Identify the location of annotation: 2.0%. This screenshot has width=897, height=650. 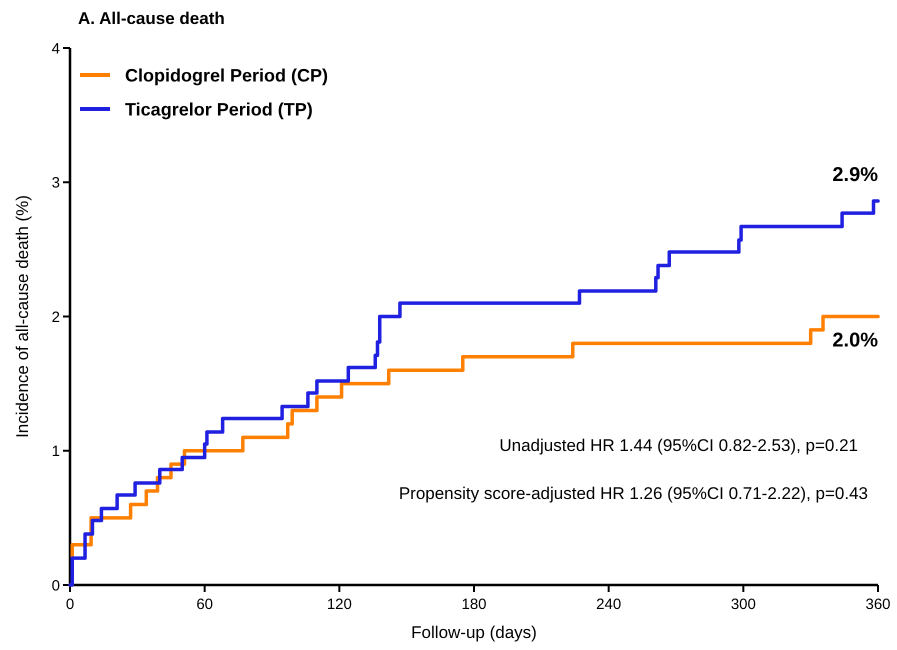
(855, 341).